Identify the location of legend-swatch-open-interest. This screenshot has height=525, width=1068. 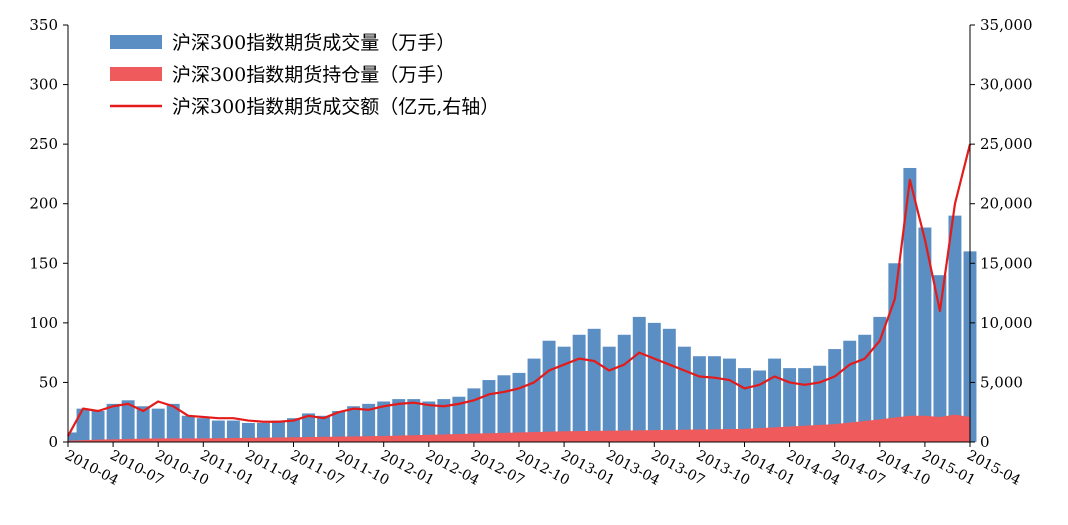
(136, 74).